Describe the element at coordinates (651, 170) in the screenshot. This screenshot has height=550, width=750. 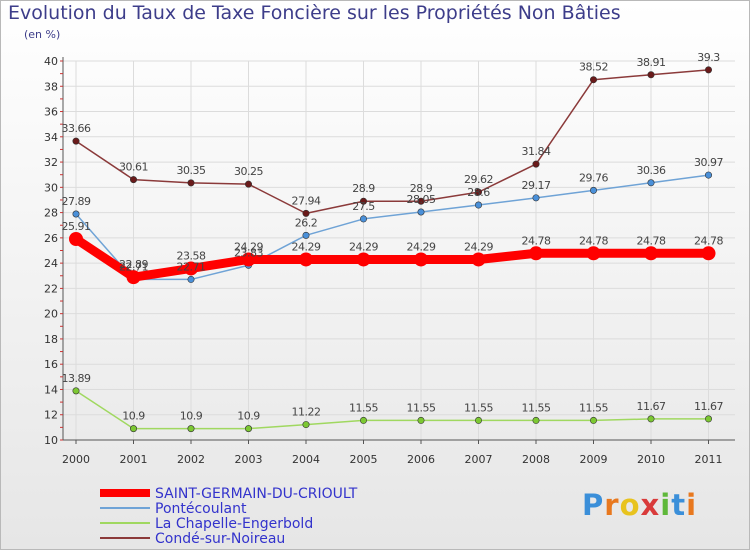
I see `data-label: 30.36` at that location.